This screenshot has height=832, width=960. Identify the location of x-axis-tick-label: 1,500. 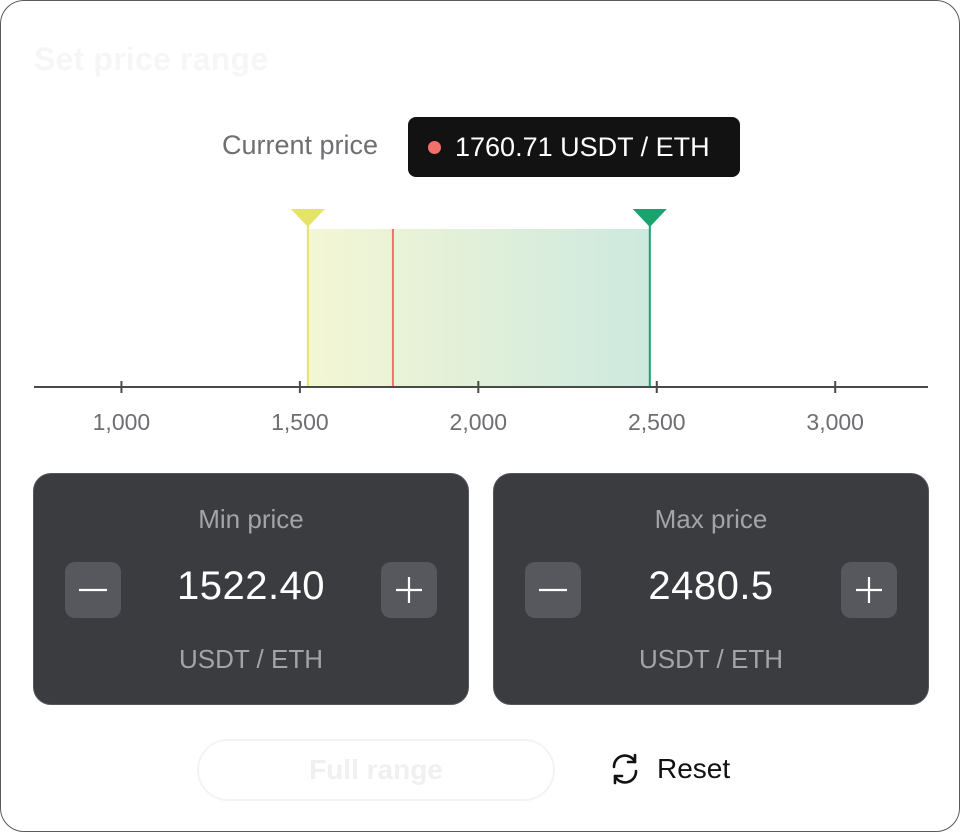
(300, 422).